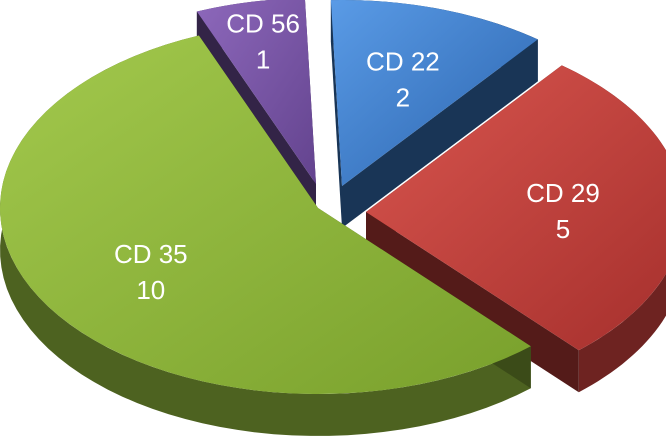  Describe the element at coordinates (403, 97) in the screenshot. I see `slice-label-value-cd-22: 2` at that location.